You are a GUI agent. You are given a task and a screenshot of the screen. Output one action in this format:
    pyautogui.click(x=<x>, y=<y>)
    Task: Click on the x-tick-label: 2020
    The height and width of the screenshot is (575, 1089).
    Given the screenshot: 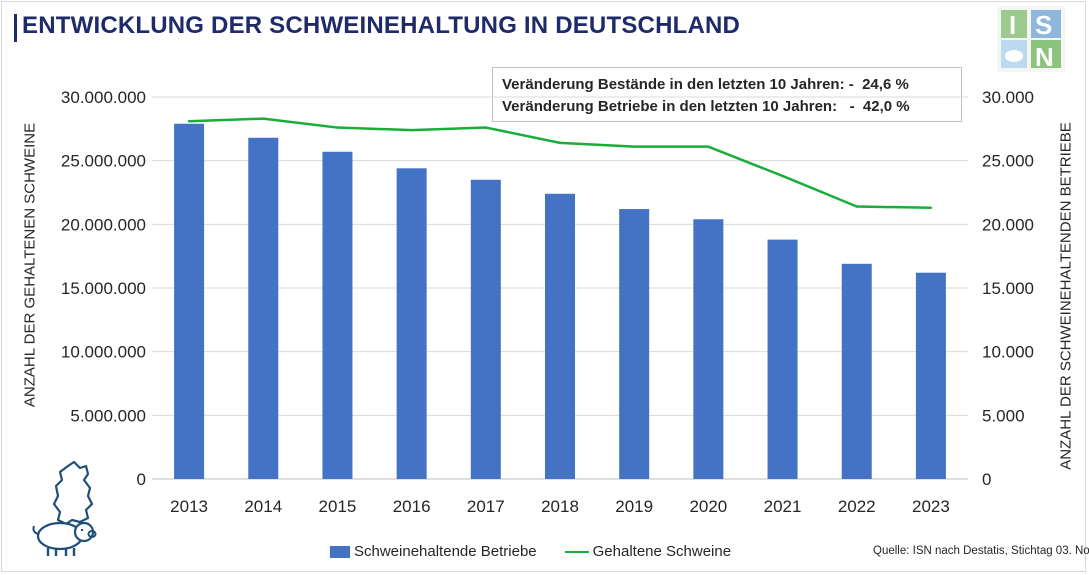 What is the action you would take?
    pyautogui.click(x=708, y=506)
    